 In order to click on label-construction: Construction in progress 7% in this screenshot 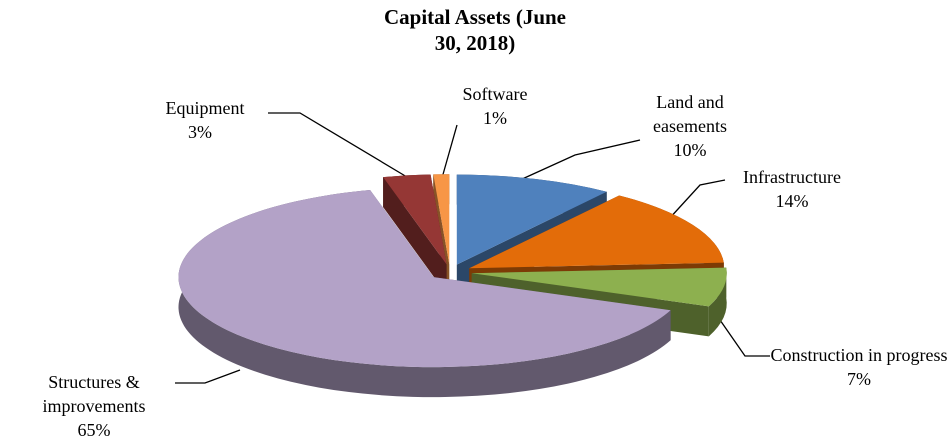, I will do `click(859, 367)`.